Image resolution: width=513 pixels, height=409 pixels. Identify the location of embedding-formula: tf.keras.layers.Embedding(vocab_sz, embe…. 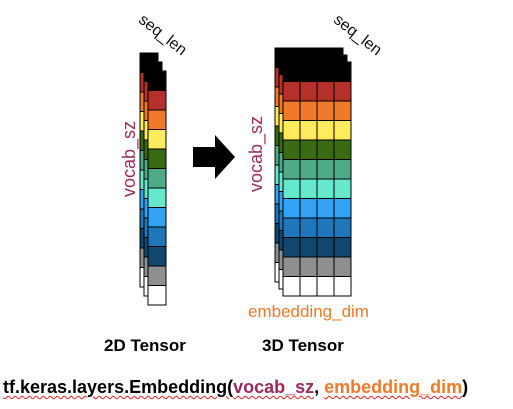
(235, 387).